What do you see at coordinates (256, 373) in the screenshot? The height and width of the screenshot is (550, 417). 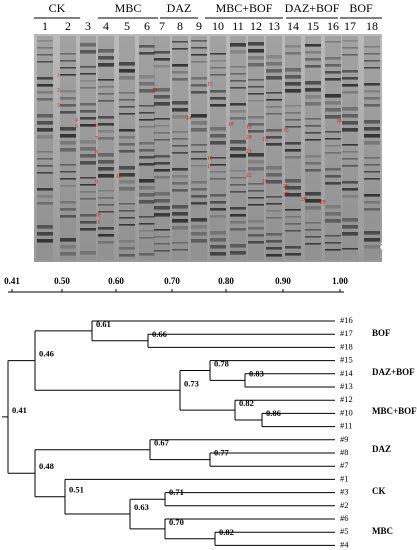 I see `node-value: 0.83` at bounding box center [256, 373].